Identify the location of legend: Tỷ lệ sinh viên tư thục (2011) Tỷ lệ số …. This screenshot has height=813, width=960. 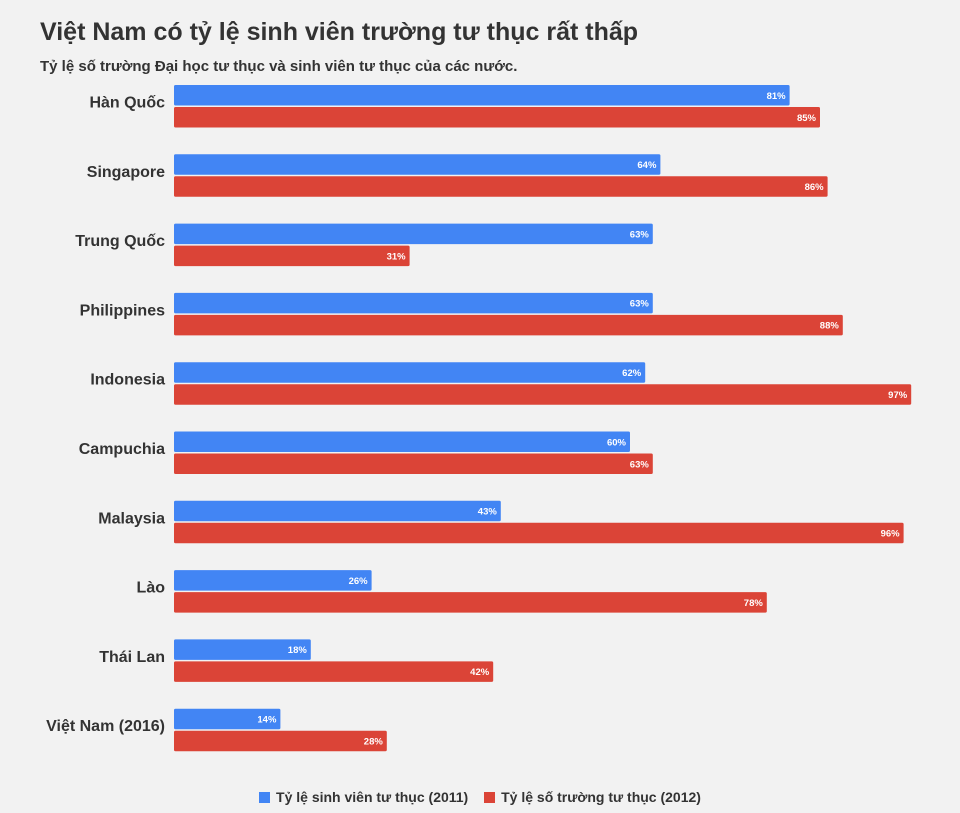
(480, 797).